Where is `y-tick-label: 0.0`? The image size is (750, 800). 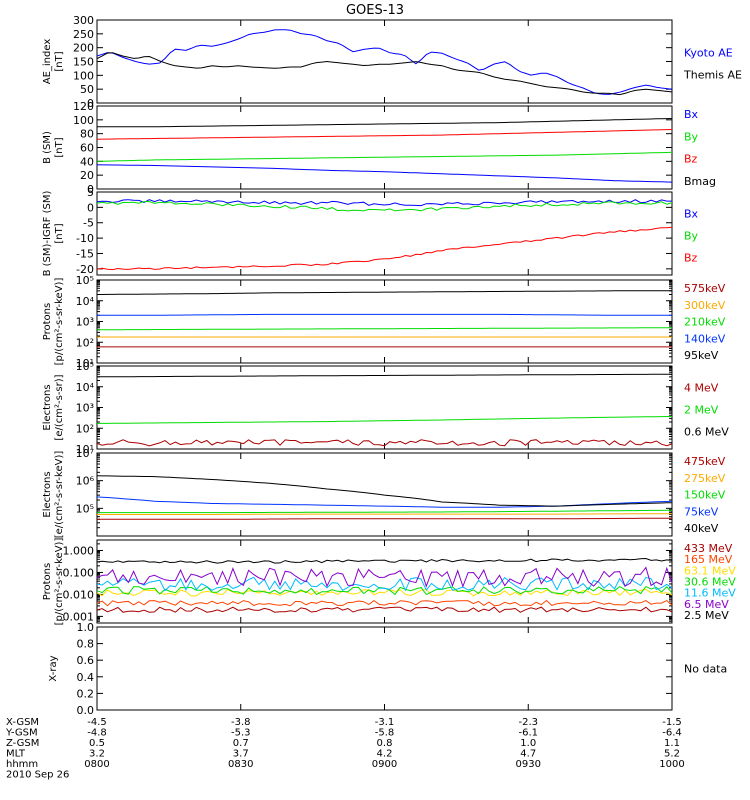 y-tick-label: 0.0 is located at coordinates (86, 710).